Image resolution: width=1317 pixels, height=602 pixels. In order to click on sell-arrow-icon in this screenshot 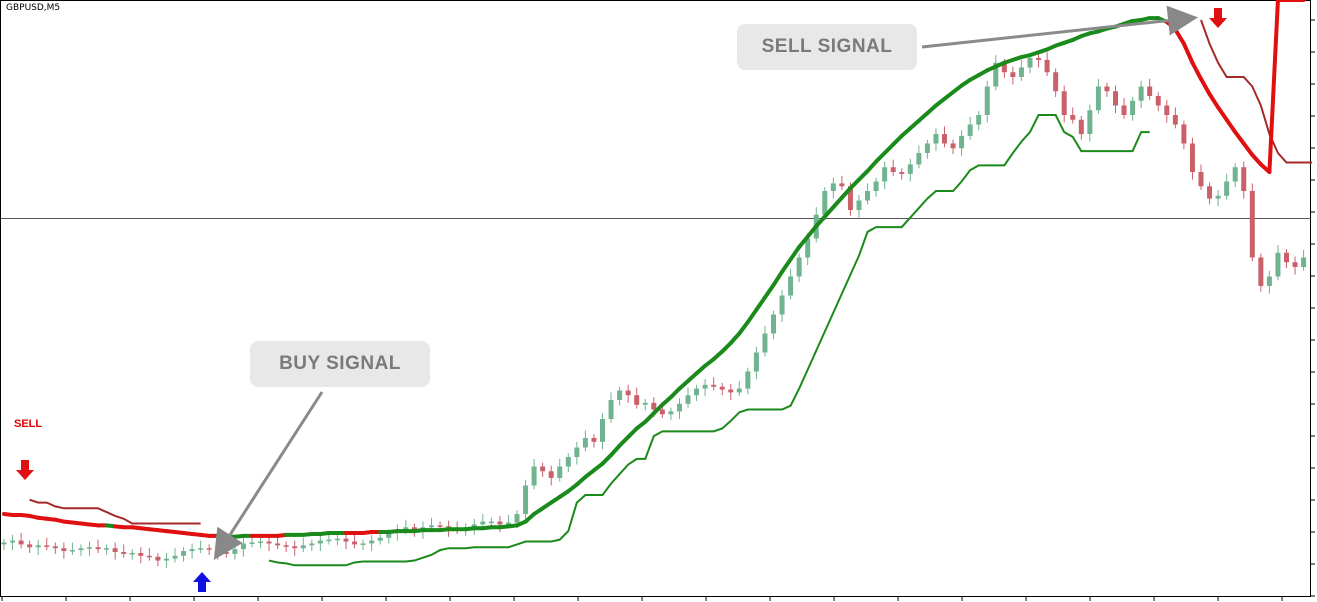, I will do `click(25, 470)`.